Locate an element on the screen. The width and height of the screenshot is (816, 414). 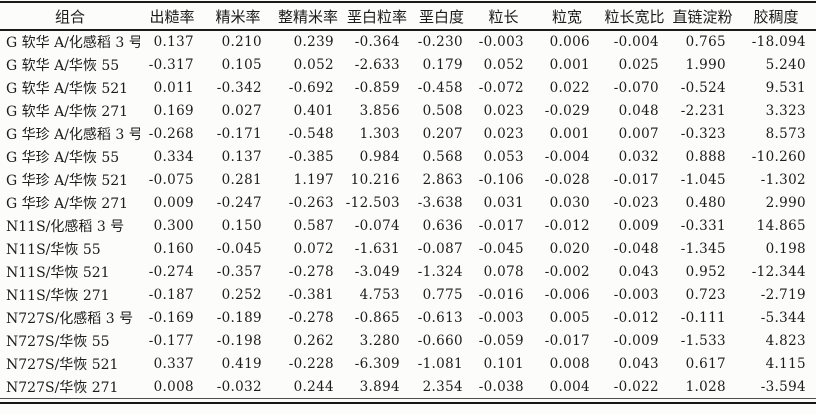
combination-cell: N11S/化感稻 3 号 is located at coordinates (65, 226).